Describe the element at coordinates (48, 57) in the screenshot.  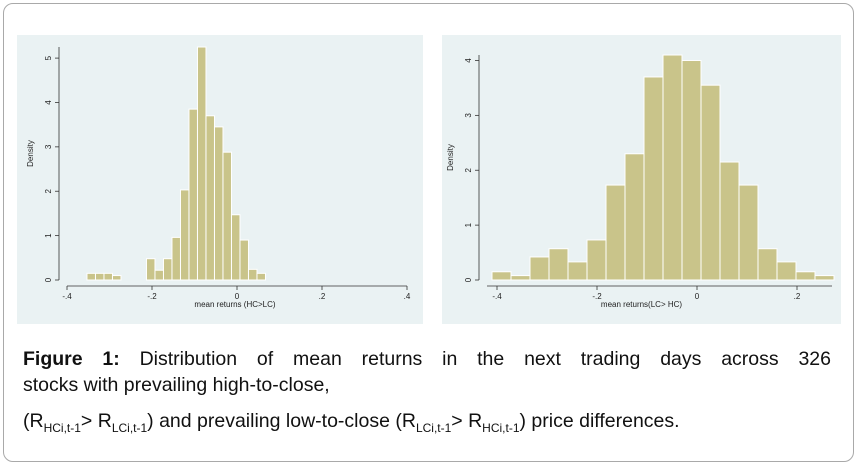
I see `y-tick-label: 5` at that location.